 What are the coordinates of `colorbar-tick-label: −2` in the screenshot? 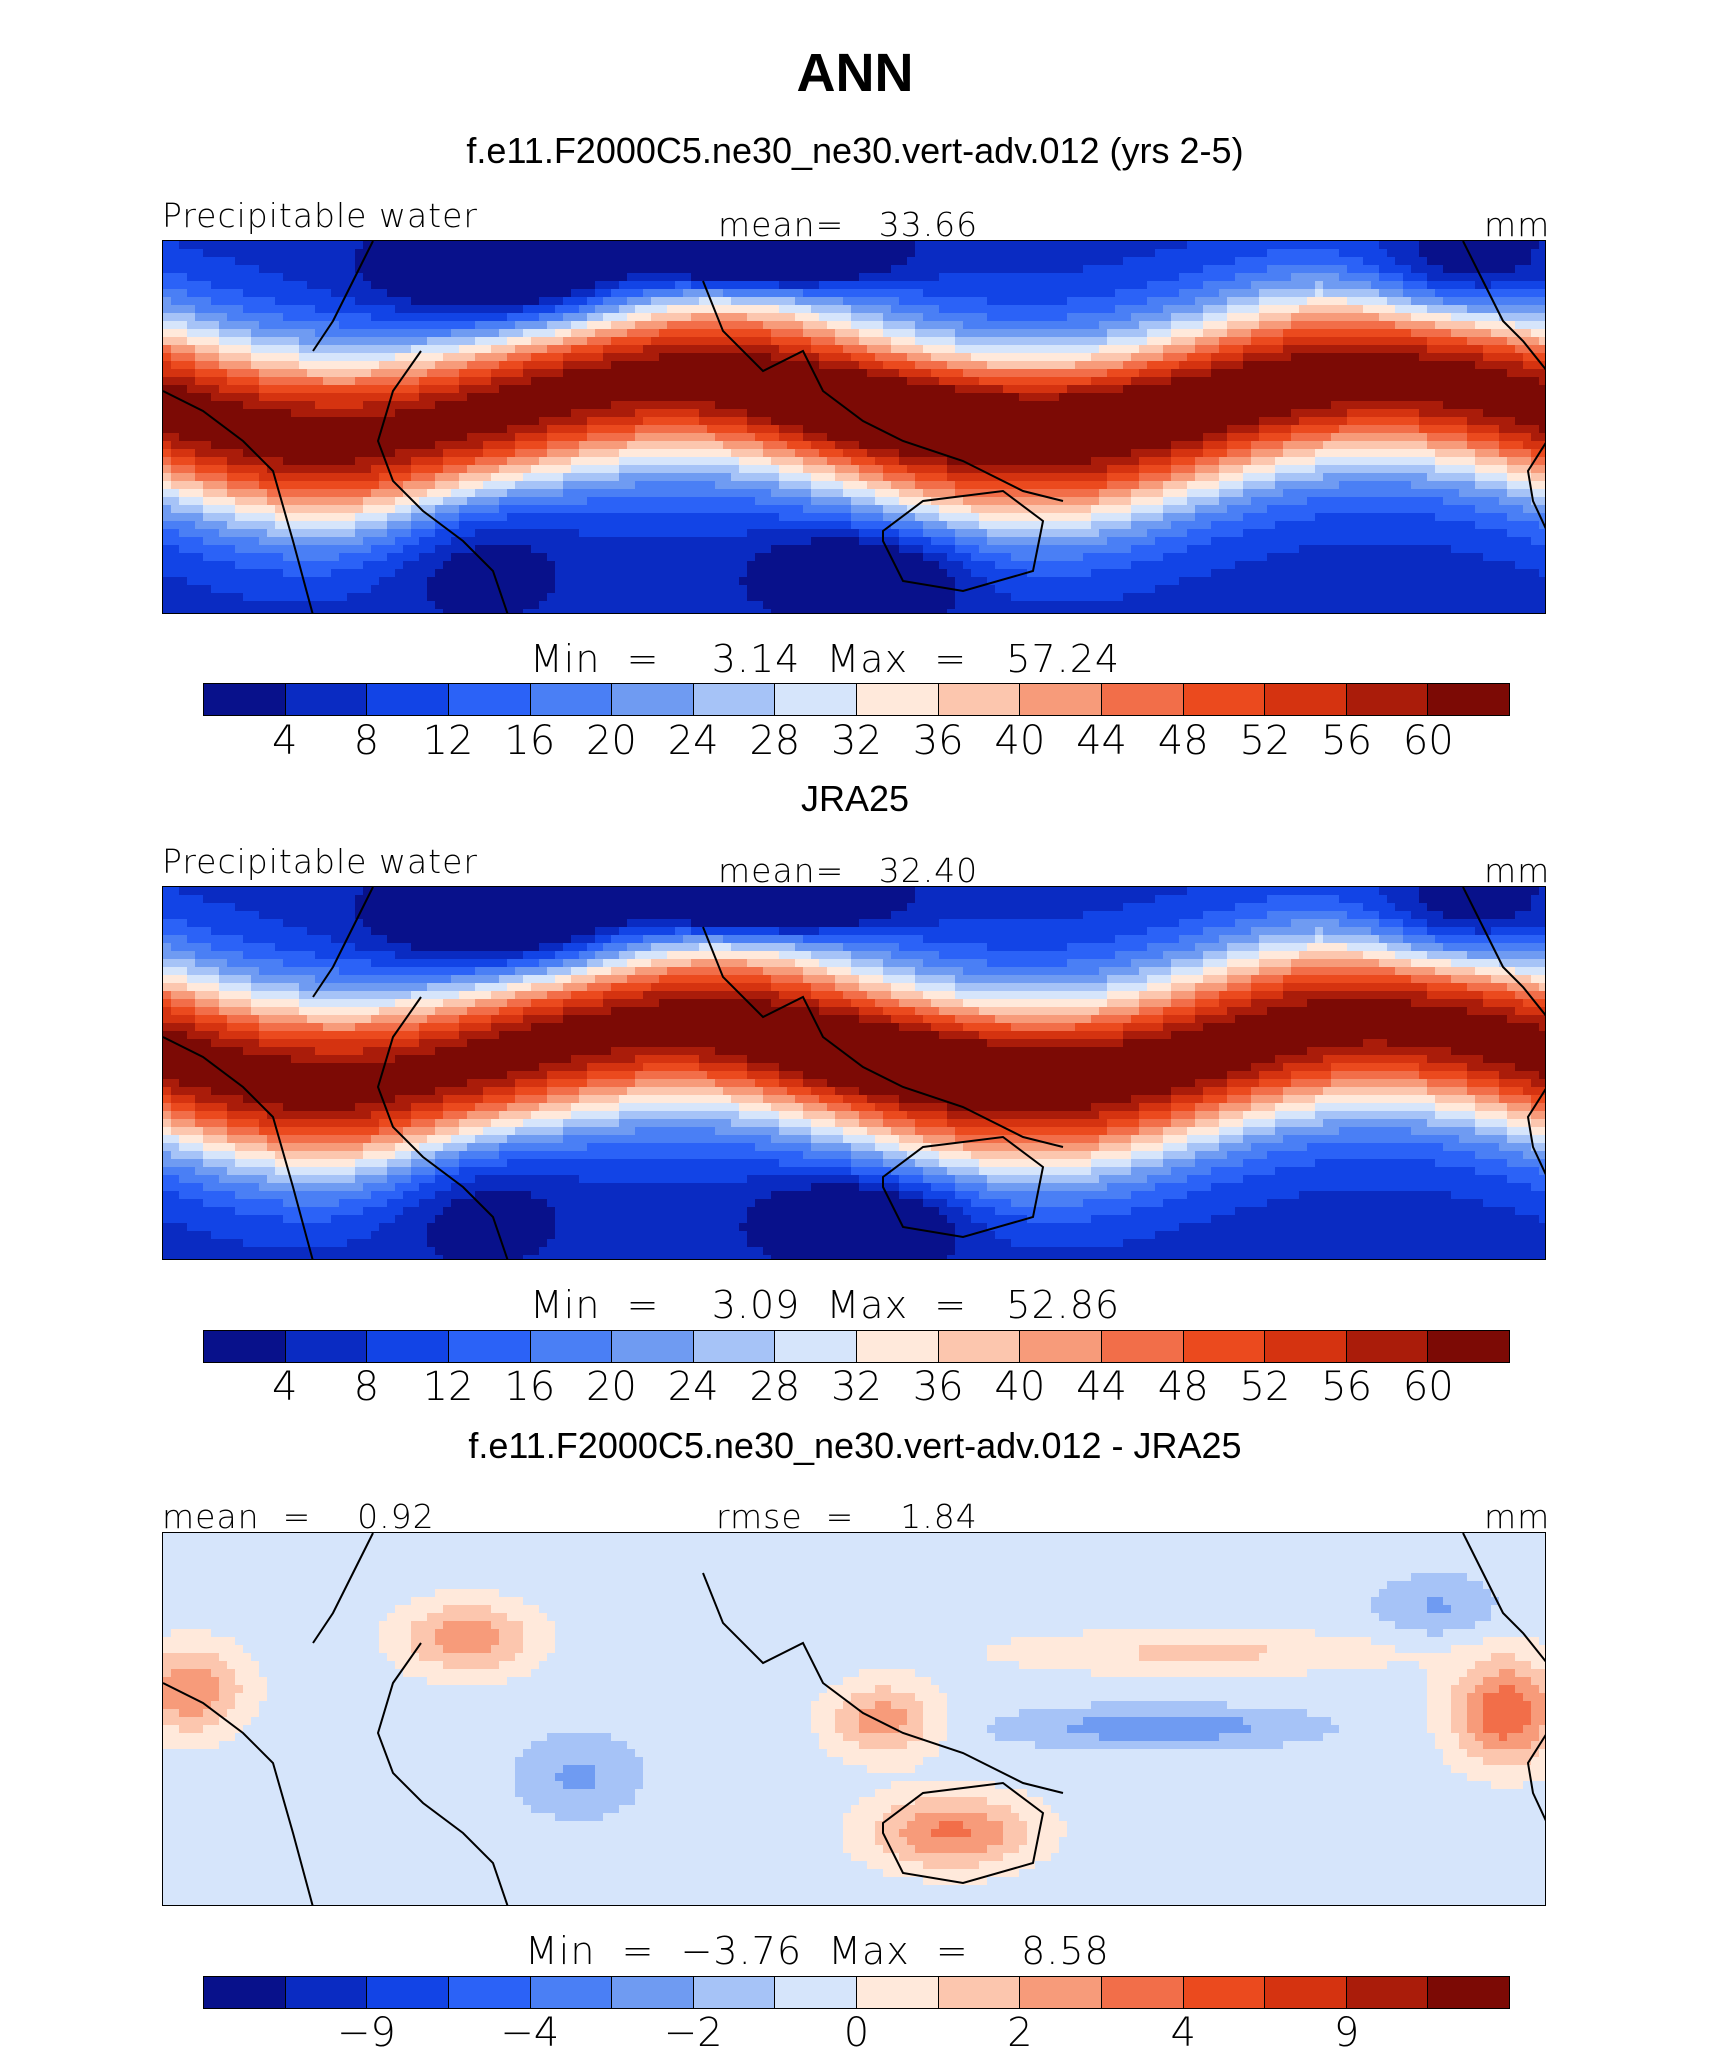 It's located at (693, 2033).